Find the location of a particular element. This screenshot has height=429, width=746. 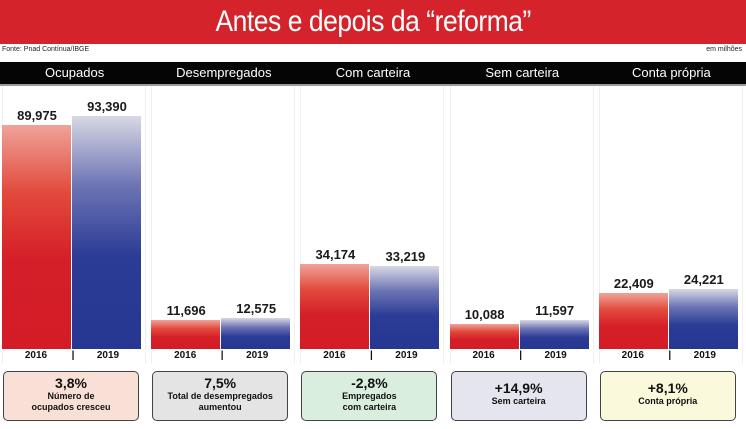

value-2016: 22,409 is located at coordinates (633, 283).